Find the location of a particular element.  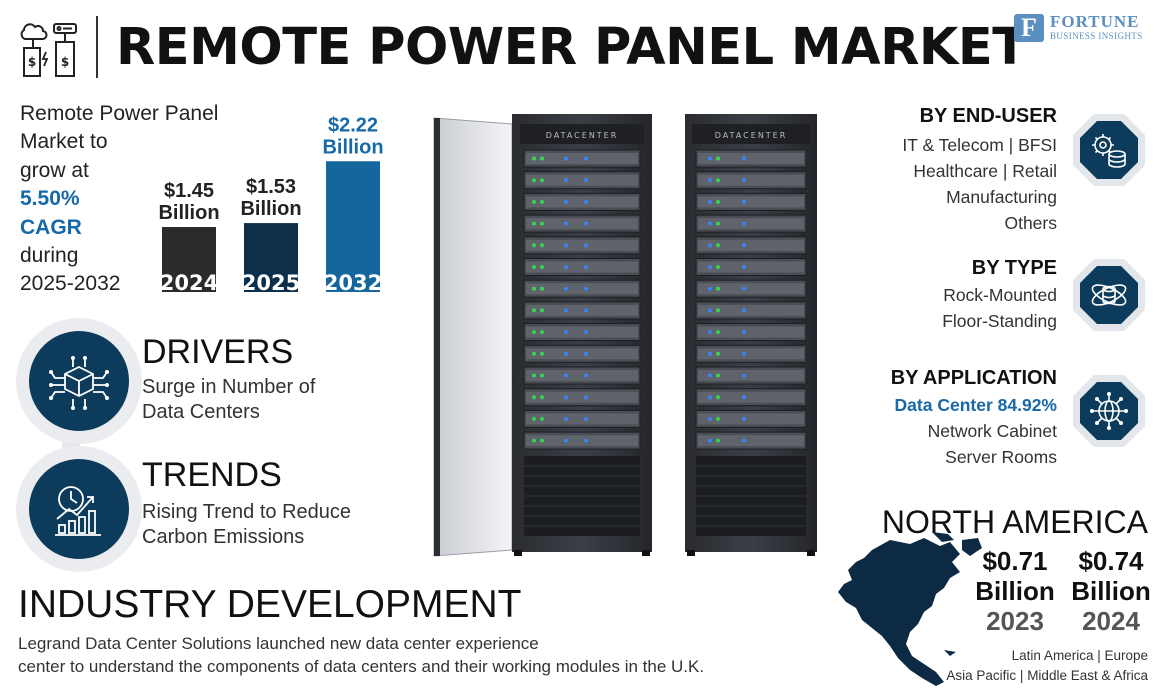

north-america-value-2024: $0.74 Billion 2024 is located at coordinates (1111, 591).